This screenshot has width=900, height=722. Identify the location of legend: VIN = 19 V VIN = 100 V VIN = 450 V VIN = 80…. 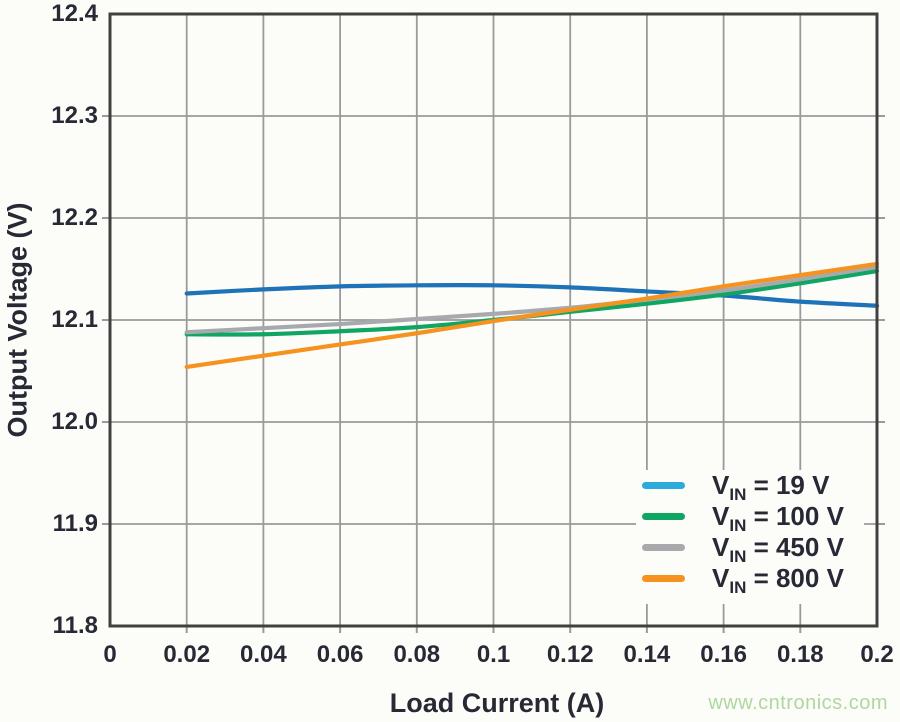
(750, 537).